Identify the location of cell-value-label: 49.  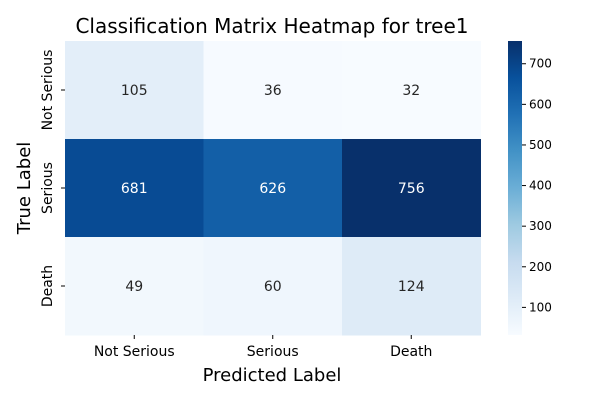
(134, 287).